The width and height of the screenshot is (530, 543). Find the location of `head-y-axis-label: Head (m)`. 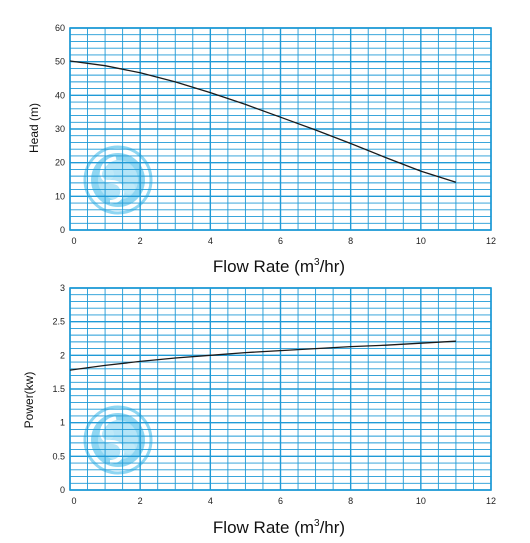

head-y-axis-label: Head (m) is located at coordinates (34, 128).